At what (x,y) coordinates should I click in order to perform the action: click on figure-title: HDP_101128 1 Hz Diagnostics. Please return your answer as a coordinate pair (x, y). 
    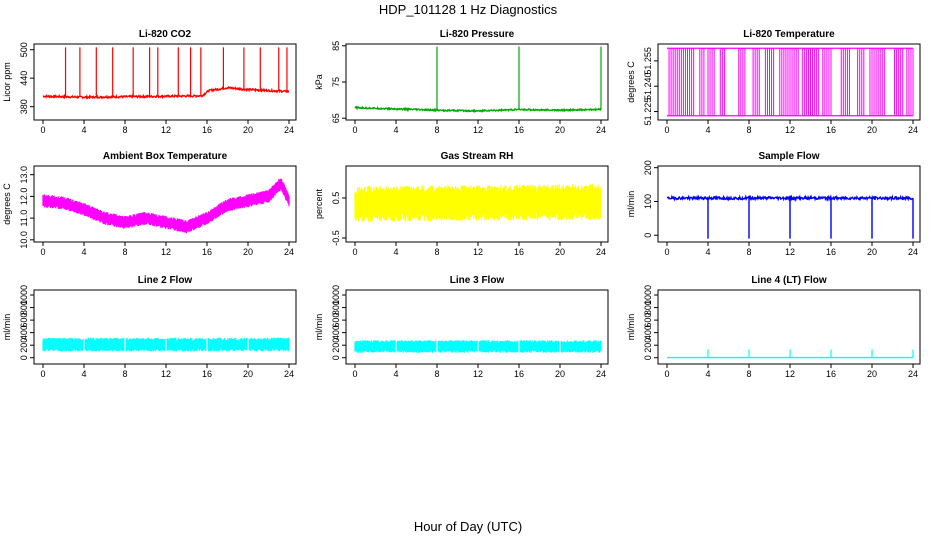
    Looking at the image, I should click on (468, 9).